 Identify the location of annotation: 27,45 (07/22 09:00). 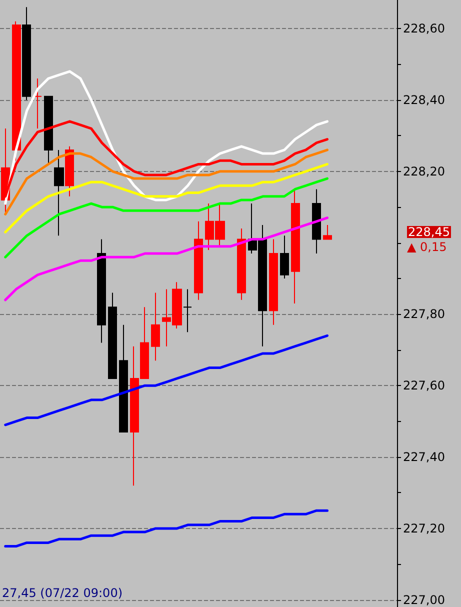
(62, 593).